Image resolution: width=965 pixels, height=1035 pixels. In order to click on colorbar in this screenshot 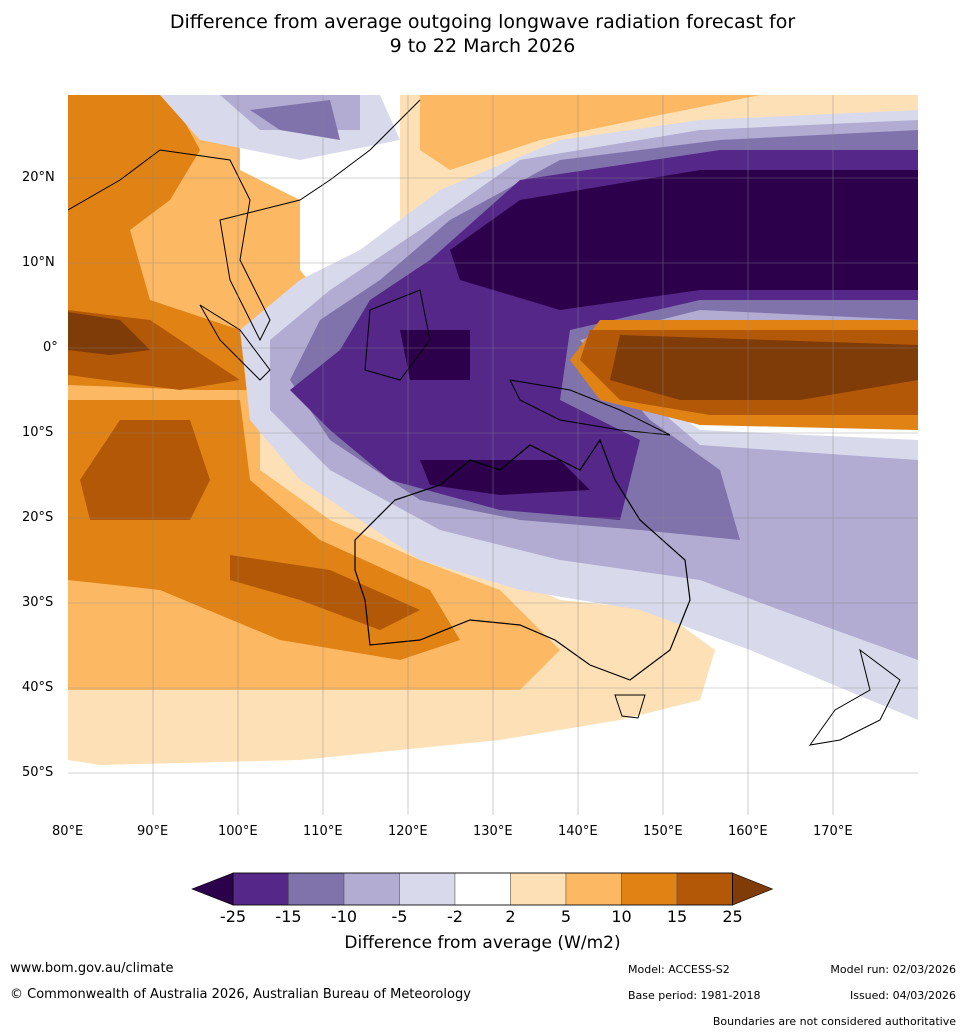, I will do `click(482, 889)`.